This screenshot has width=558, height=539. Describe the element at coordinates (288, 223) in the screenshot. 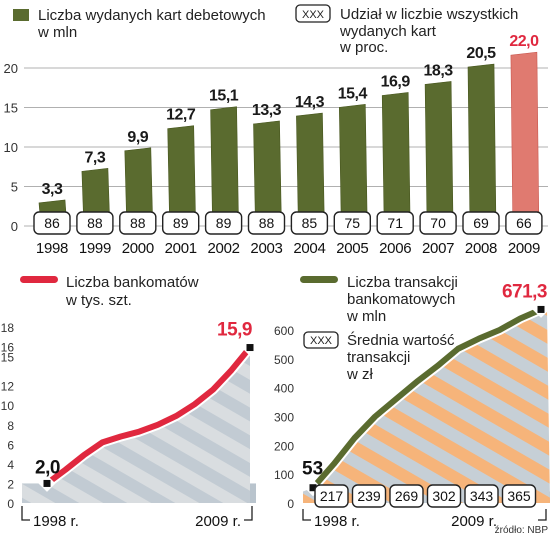

I see `share-boxes: 86 88 88 89 89 88 85 75 71 70 69 66` at that location.